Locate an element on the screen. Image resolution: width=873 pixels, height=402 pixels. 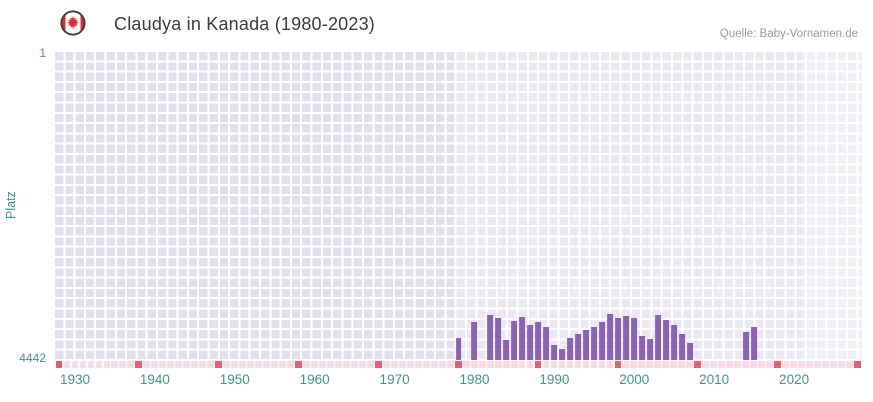
x-tick-label: 1960 is located at coordinates (314, 379).